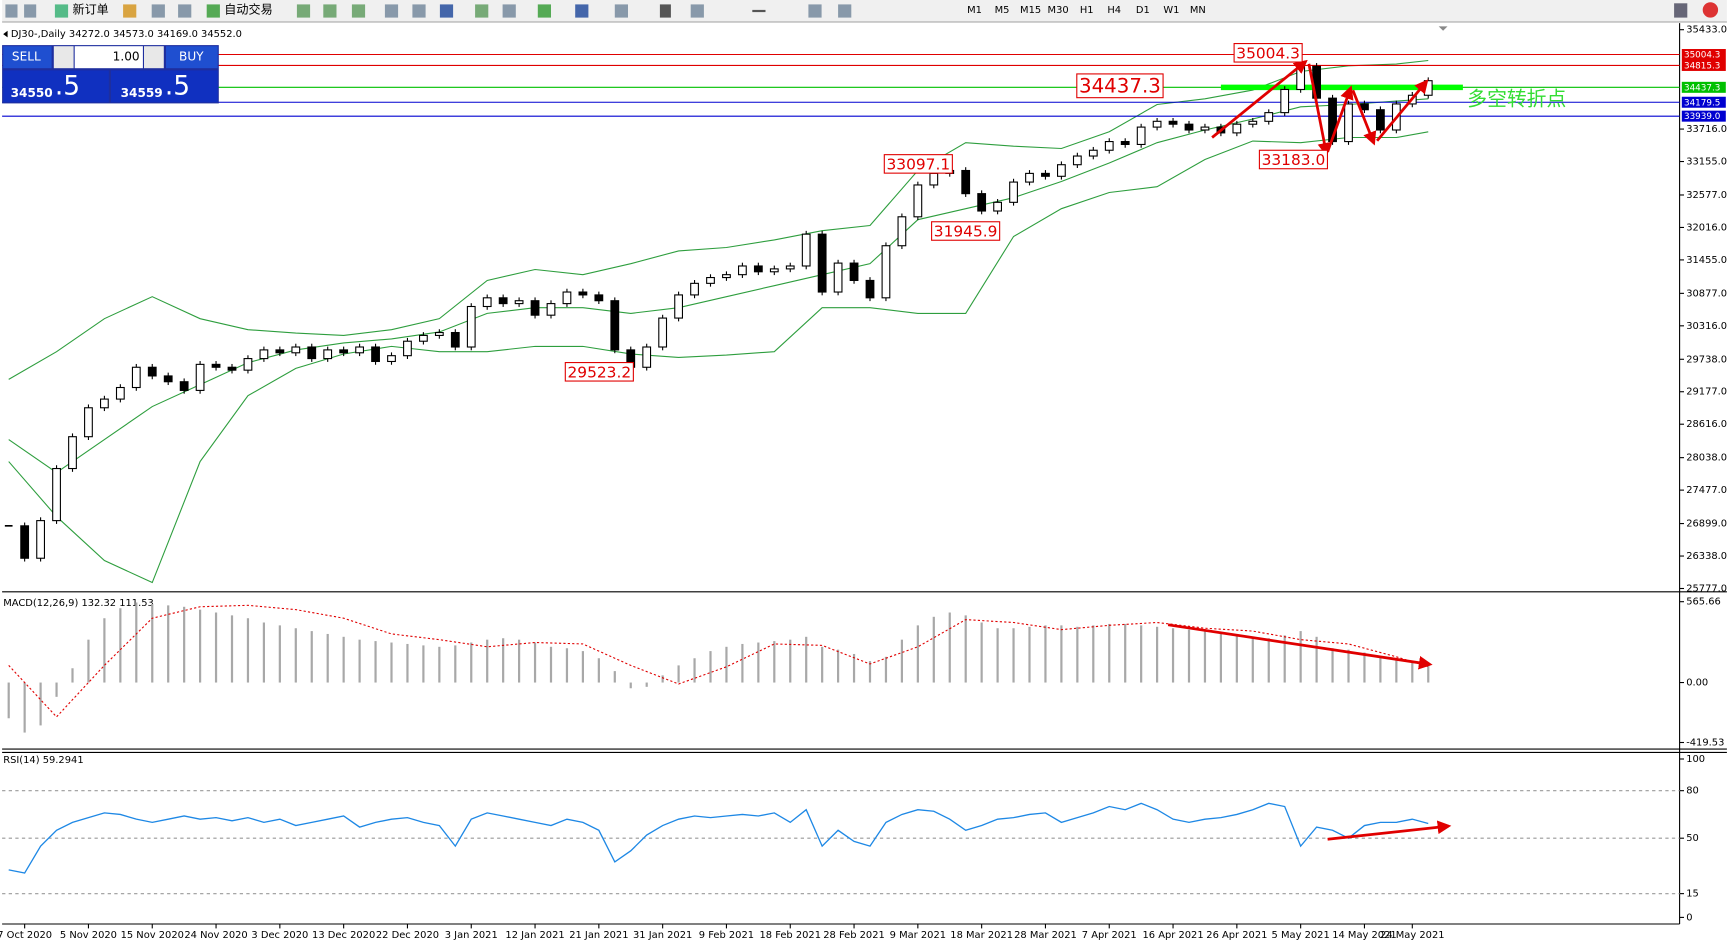  I want to click on y-tick-label: 31455.0, so click(1706, 260).